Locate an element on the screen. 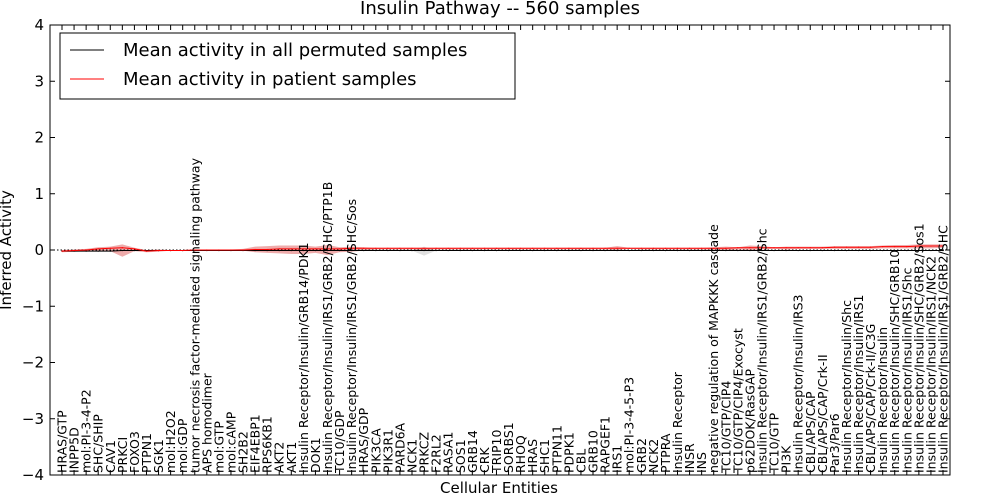 This screenshot has width=1000, height=500. category-label-40: SHC1 is located at coordinates (544, 456).